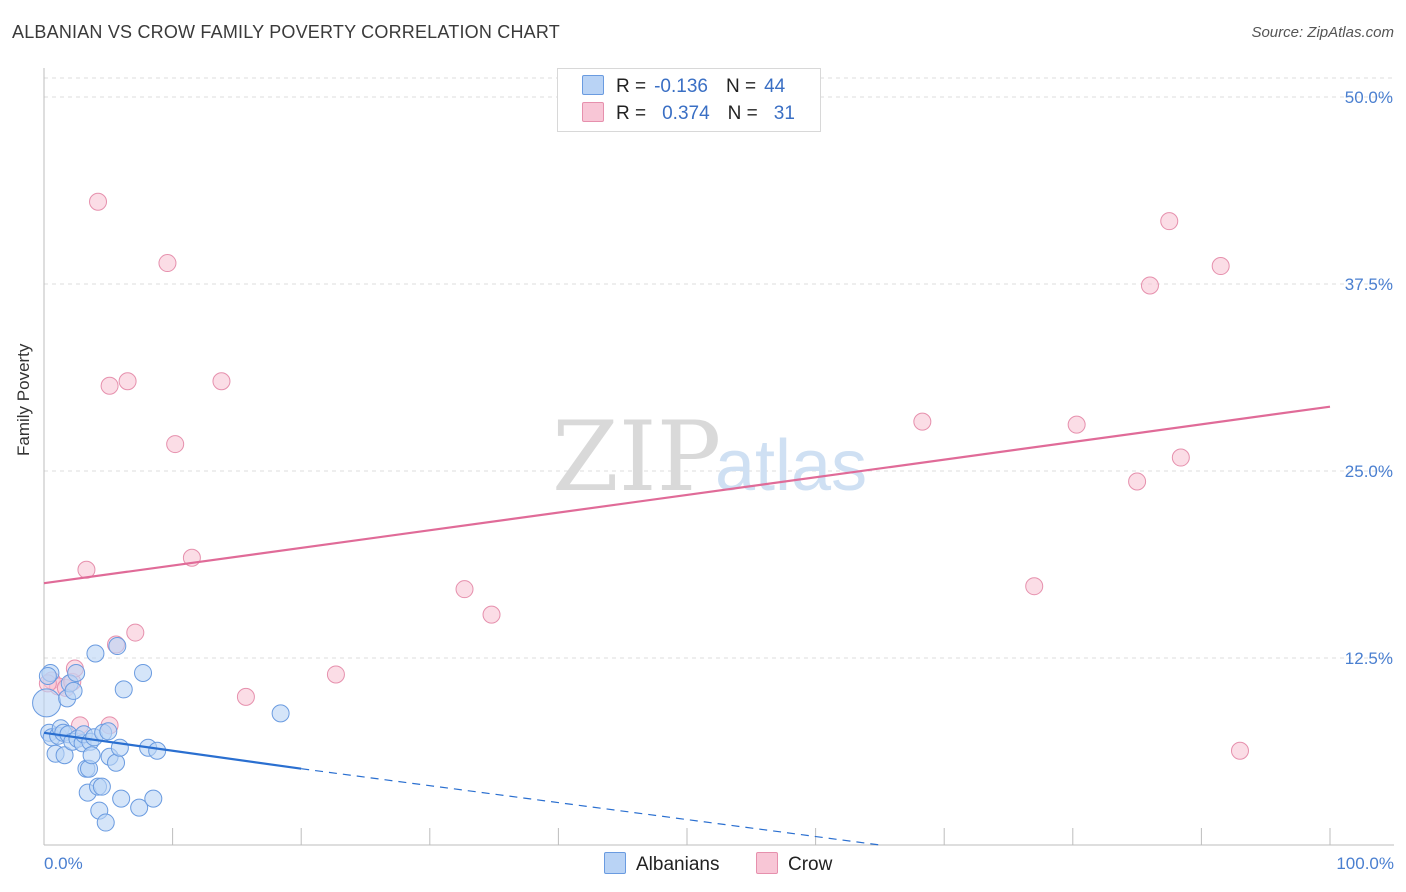  I want to click on albanians-swatch-icon, so click(593, 85).